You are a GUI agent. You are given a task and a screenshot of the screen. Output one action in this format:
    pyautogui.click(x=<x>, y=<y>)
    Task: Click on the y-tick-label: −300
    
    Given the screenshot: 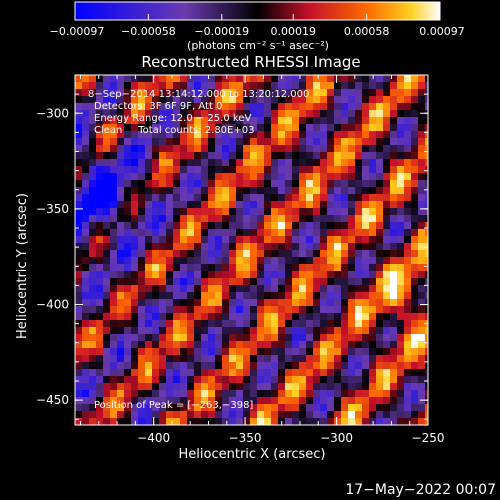 What is the action you would take?
    pyautogui.click(x=52, y=113)
    